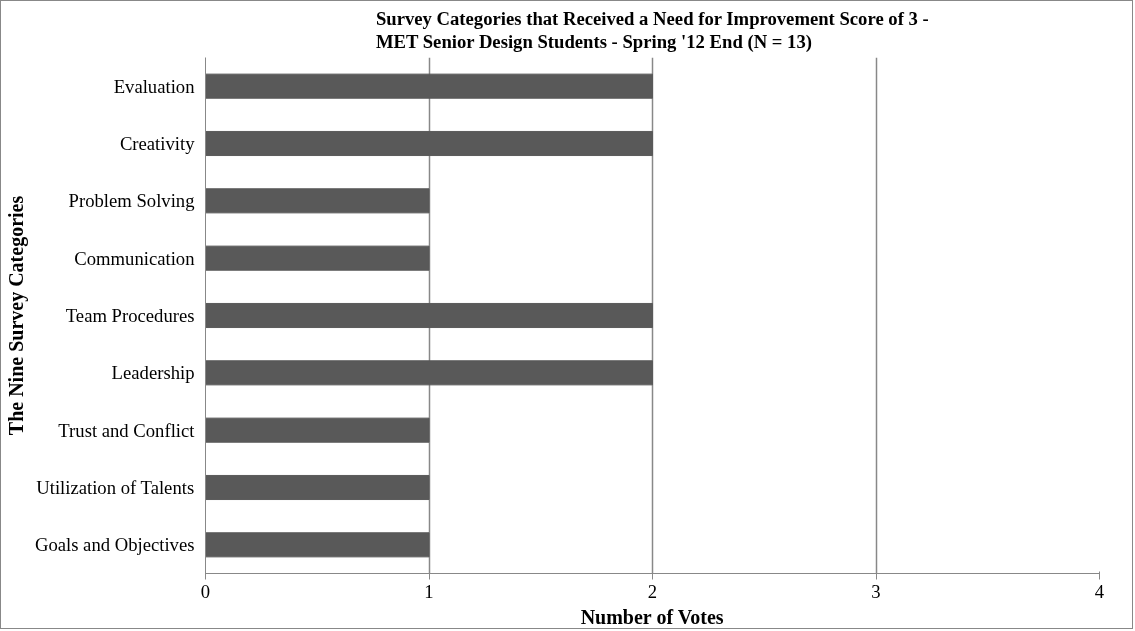 The height and width of the screenshot is (631, 1135). Describe the element at coordinates (135, 258) in the screenshot. I see `y-tick-label: Communication` at that location.